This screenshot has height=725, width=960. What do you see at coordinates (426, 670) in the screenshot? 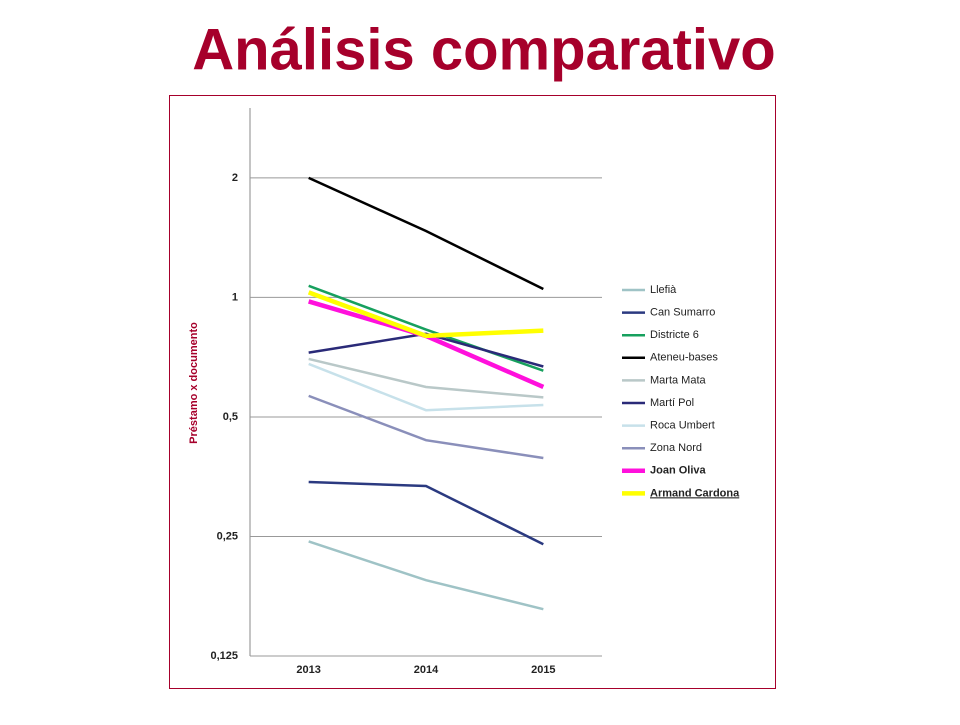
I see `x-tick-label: 2014` at bounding box center [426, 670].